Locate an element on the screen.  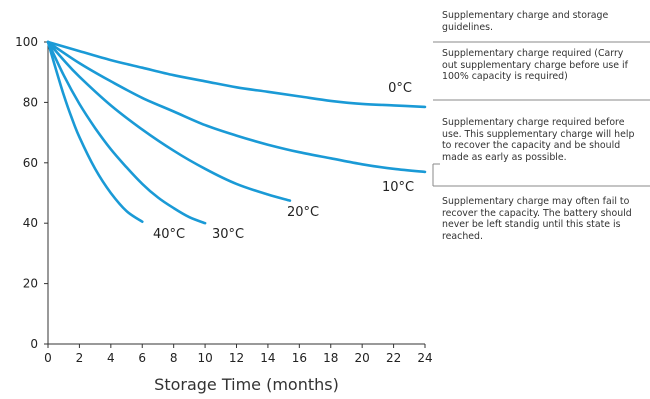
y-tick-label: 80 is located at coordinates (30, 102).